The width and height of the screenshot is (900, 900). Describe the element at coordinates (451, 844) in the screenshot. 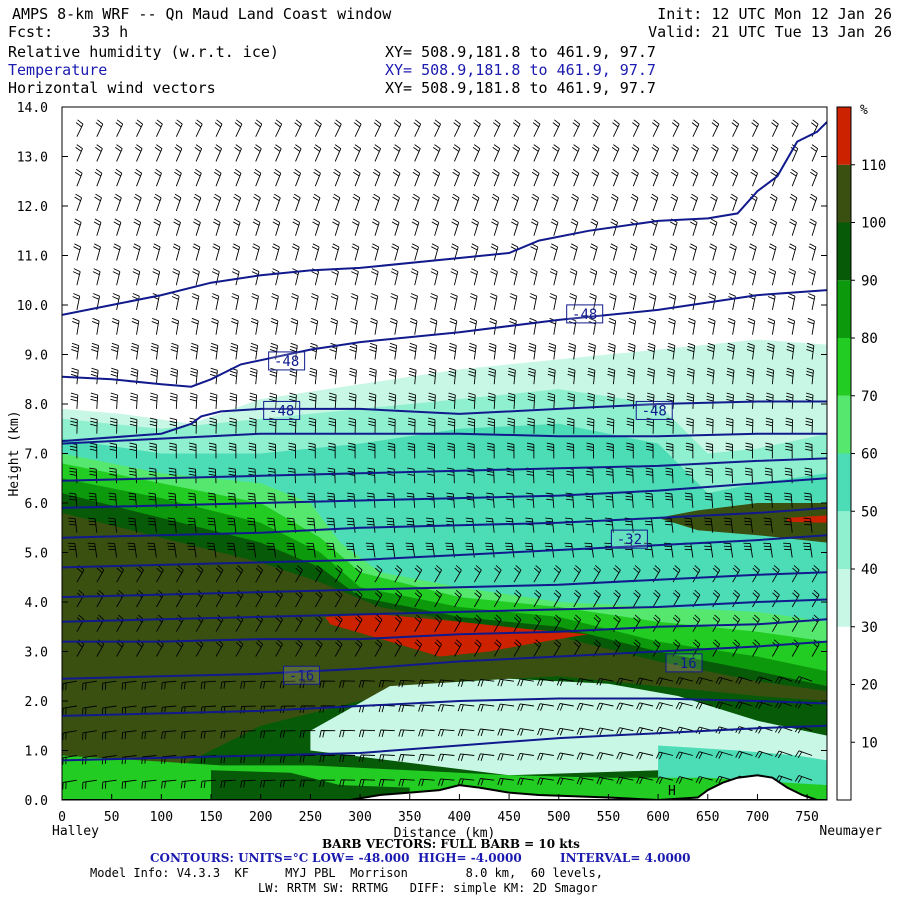

I see `barb-note: BARB VECTORS: FULL BARB = 10 kts` at that location.